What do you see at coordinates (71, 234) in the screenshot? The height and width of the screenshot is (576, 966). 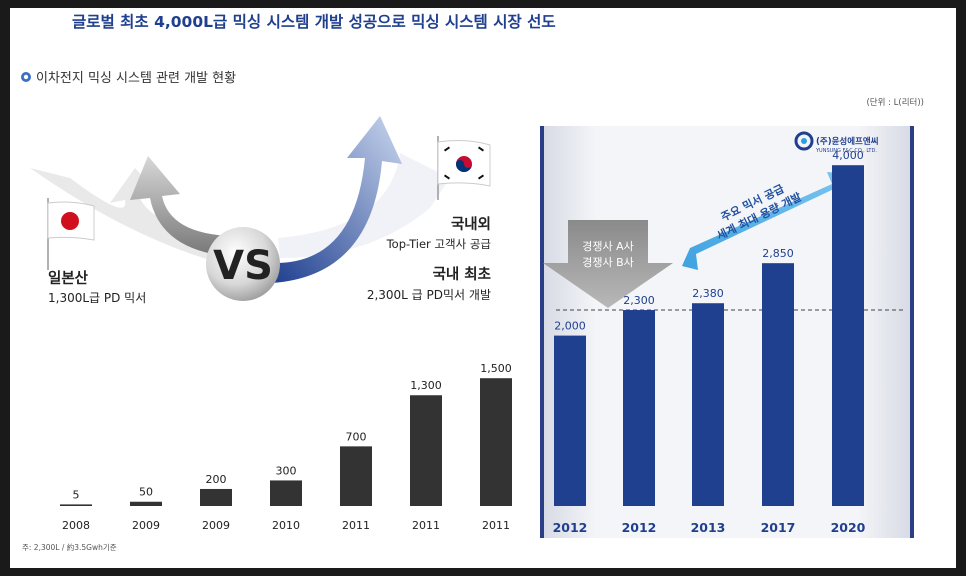 I see `japan-flag-icon` at bounding box center [71, 234].